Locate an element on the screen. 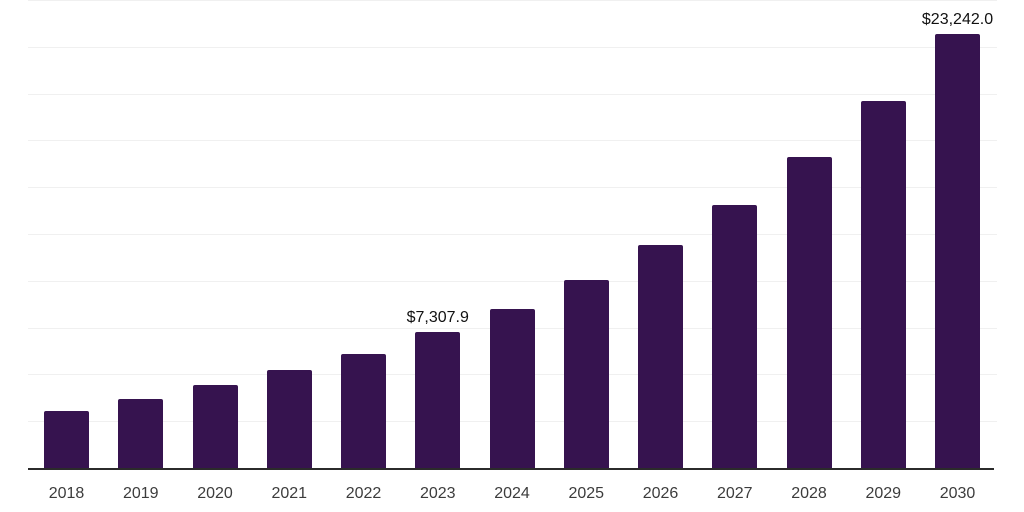  bar-2021 is located at coordinates (289, 419).